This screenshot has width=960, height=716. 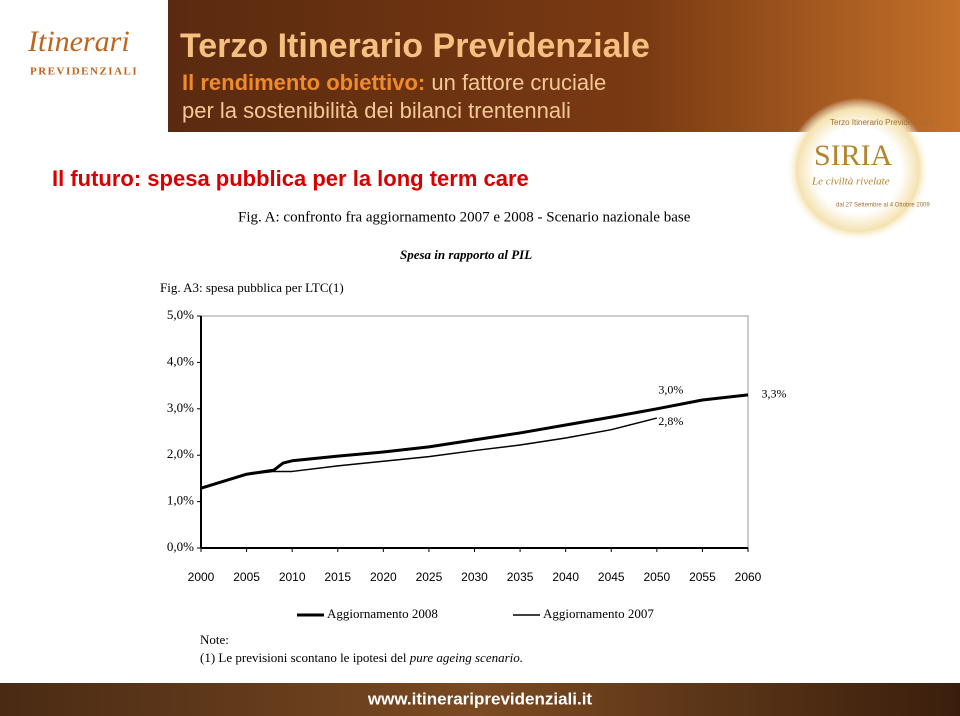 I want to click on y-tick-label: 0,0%, so click(x=180, y=546).